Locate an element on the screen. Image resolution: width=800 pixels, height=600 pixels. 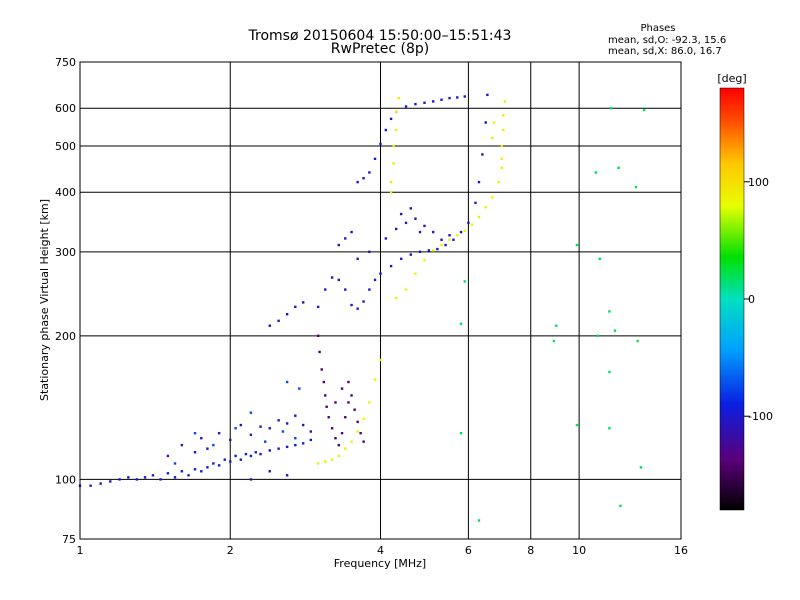
x-tick-label: 4 is located at coordinates (380, 550).